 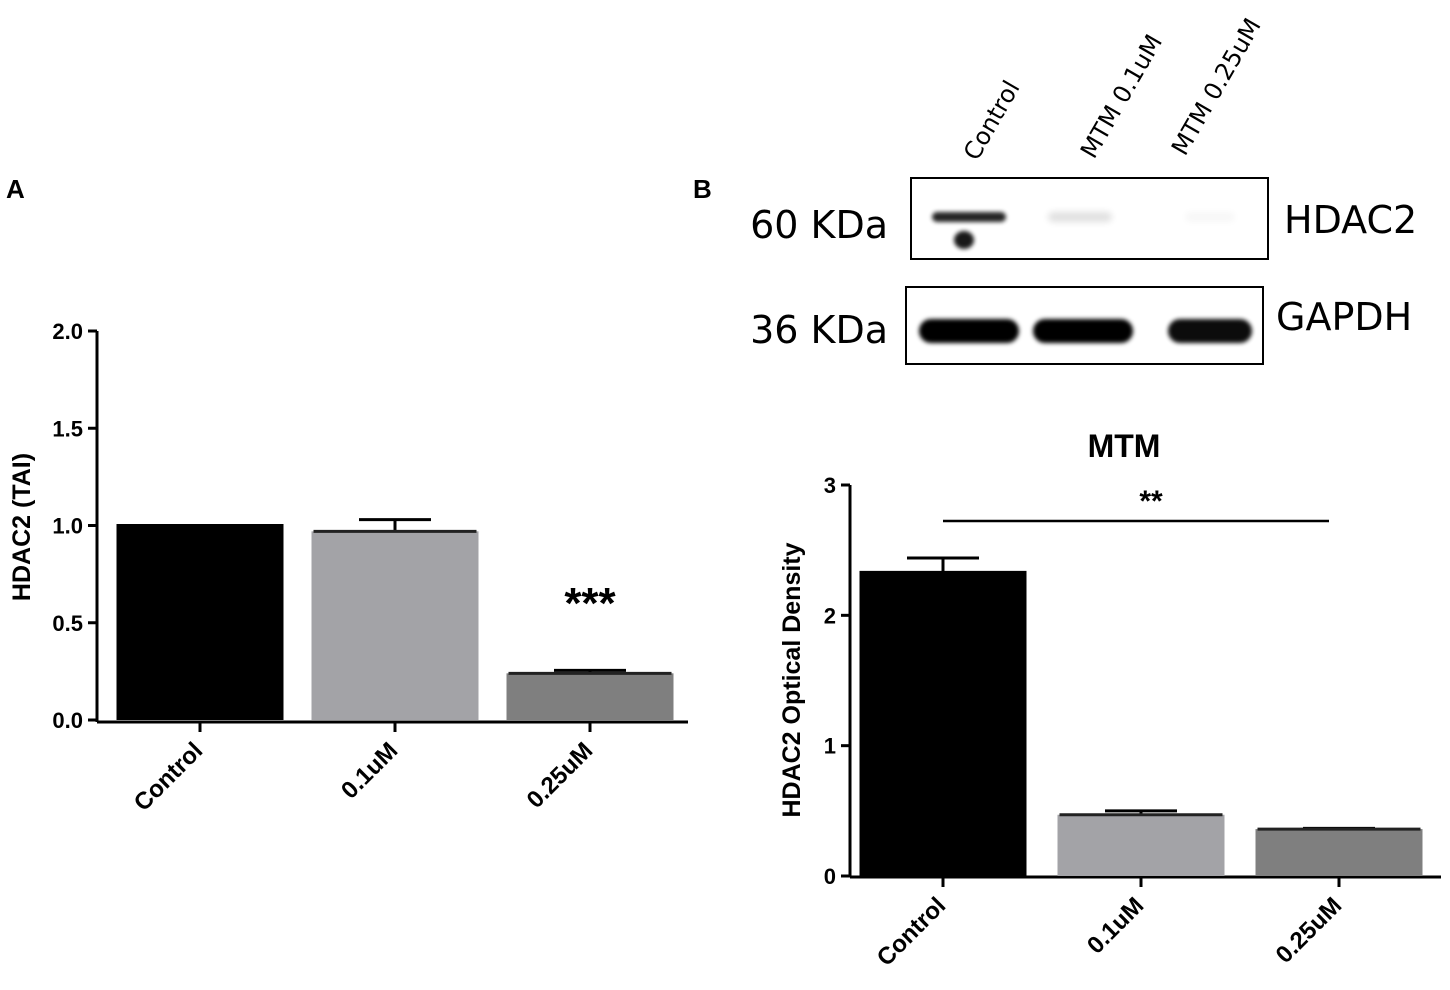 I want to click on panel-letter-b: B, so click(x=702, y=189).